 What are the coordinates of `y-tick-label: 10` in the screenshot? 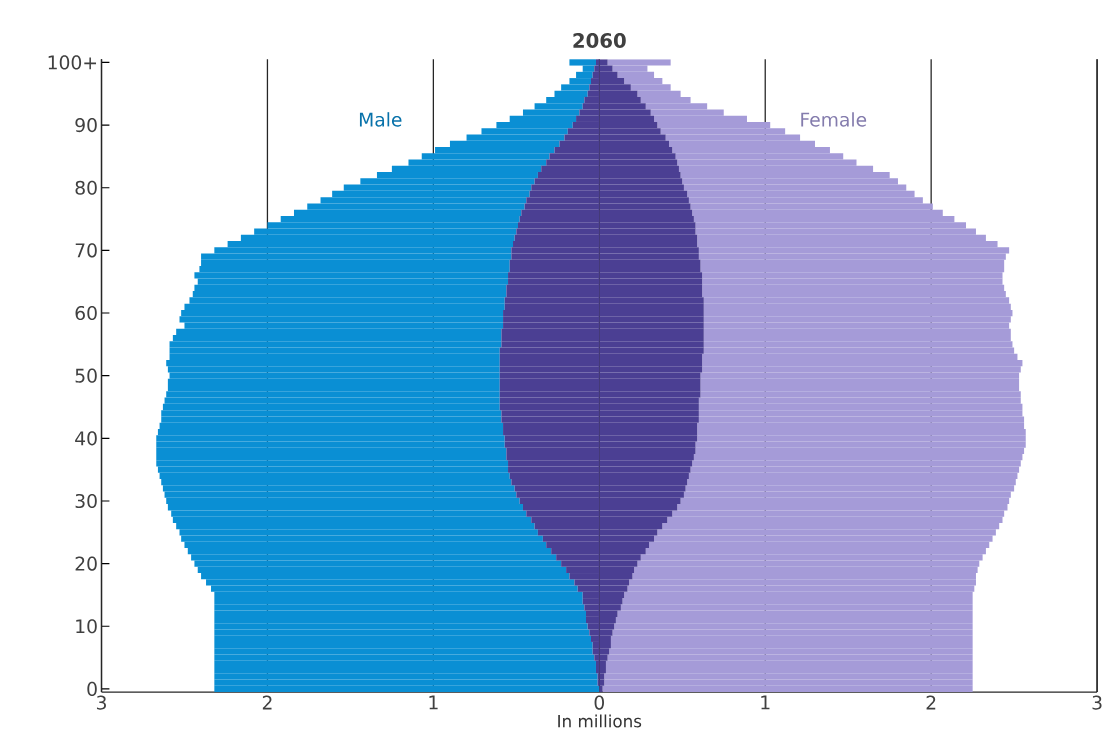 It's located at (86, 626).